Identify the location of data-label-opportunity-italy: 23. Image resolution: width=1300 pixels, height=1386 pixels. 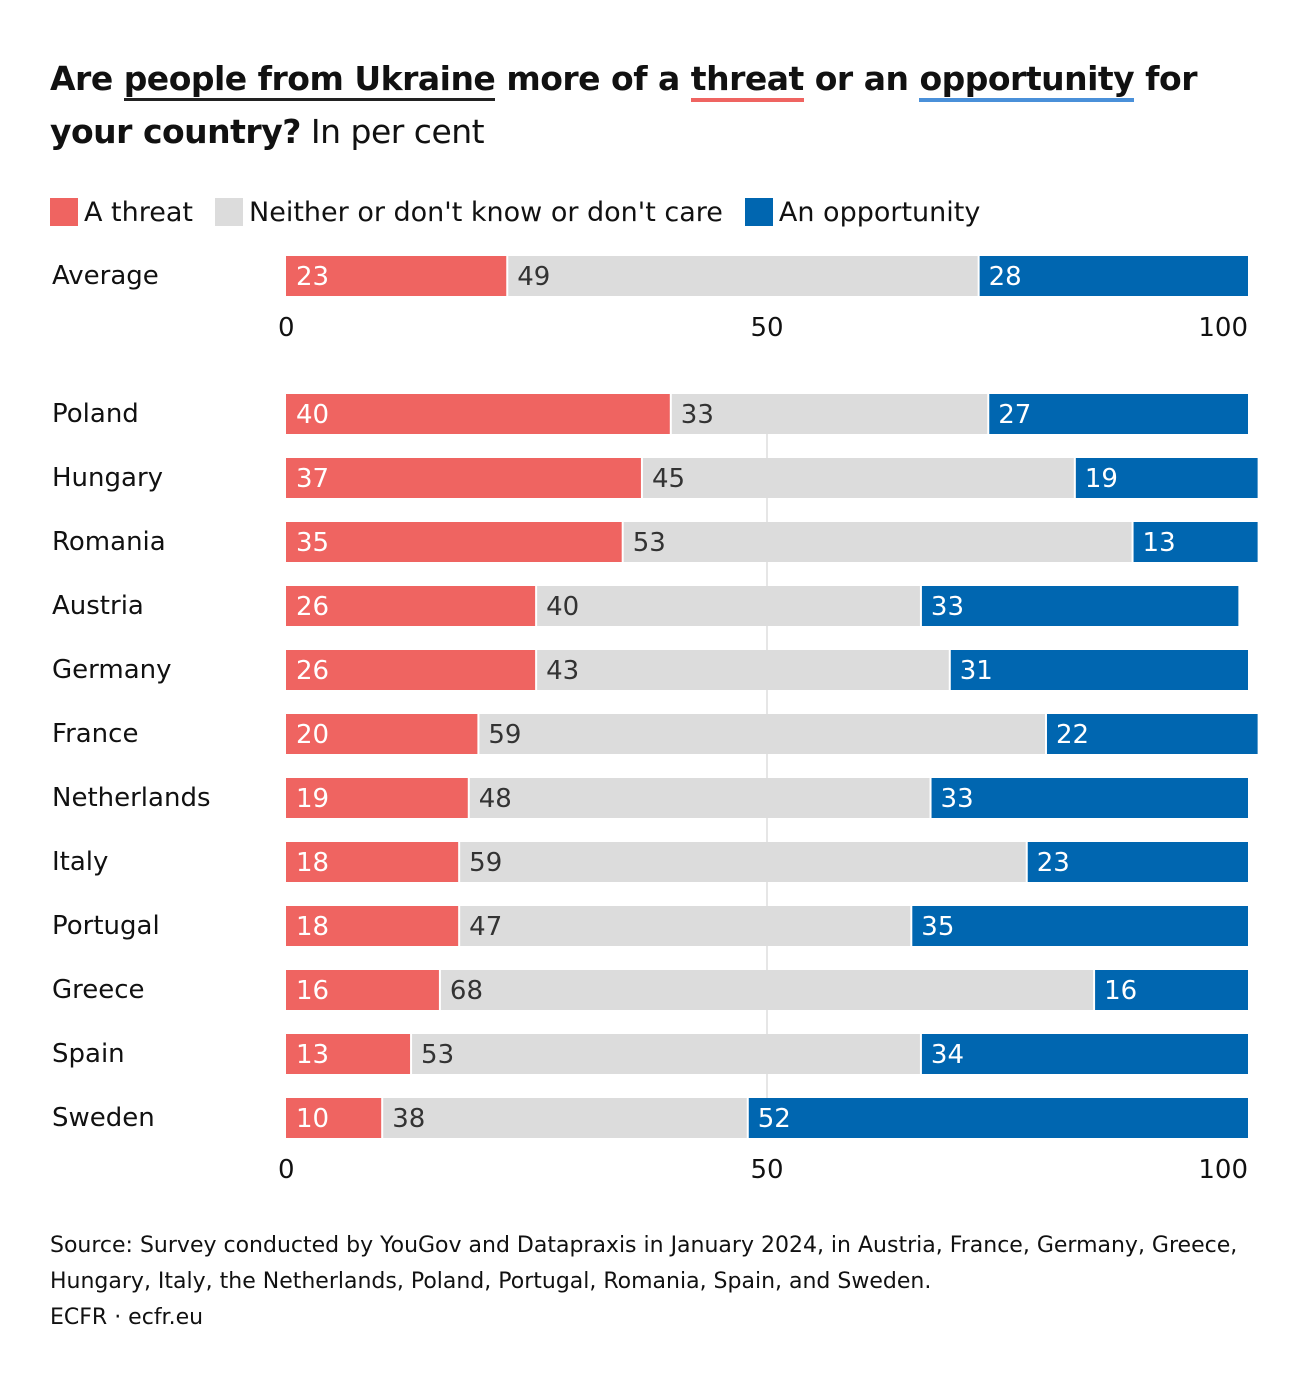
(1053, 863).